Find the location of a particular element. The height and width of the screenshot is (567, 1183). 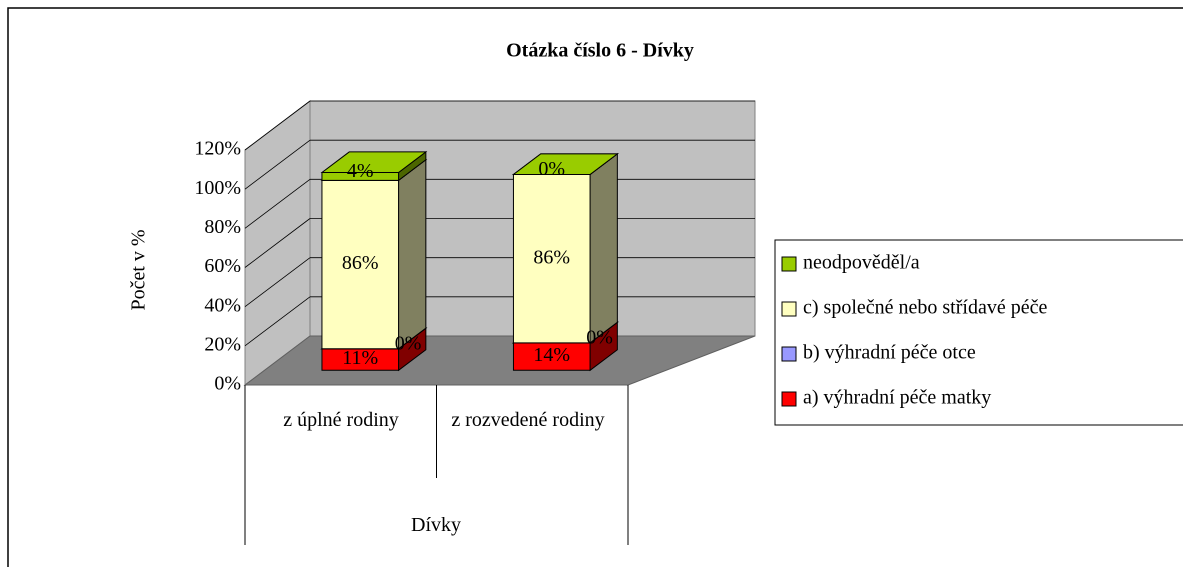

legend-label: b) výhradní péče otce is located at coordinates (889, 353).